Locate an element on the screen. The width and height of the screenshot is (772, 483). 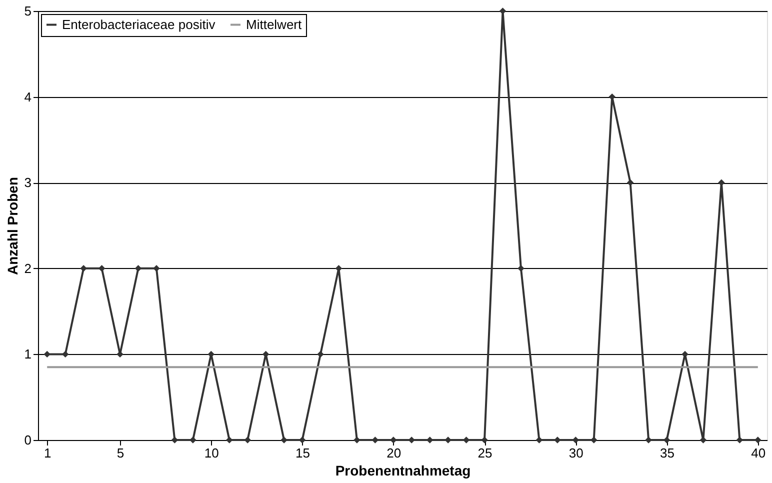
legend-label: Enterobacteriaceae positiv is located at coordinates (139, 24).